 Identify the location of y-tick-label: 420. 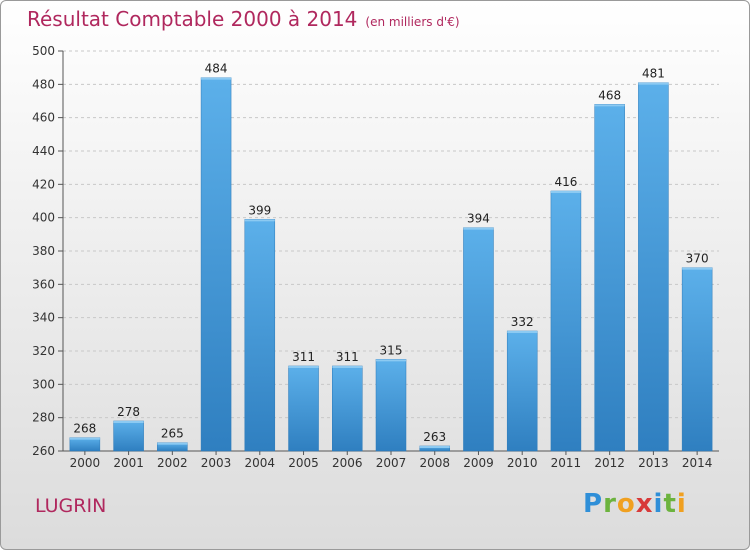
(43, 184).